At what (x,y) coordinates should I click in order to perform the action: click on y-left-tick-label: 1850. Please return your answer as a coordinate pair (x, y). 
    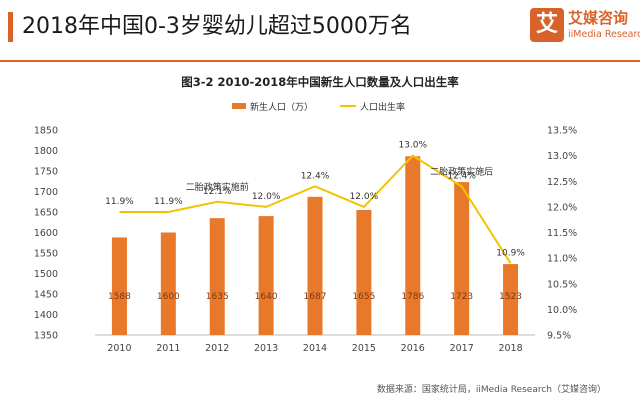
    Looking at the image, I should click on (46, 131).